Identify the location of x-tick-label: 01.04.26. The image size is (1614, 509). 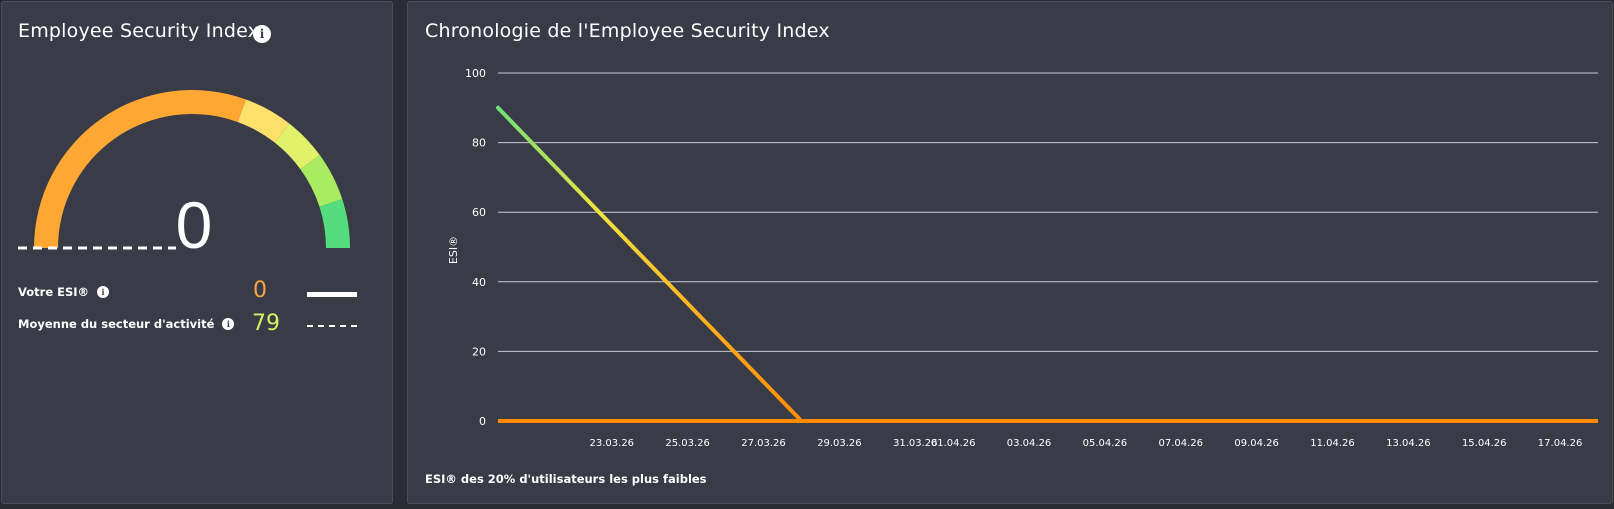
(953, 443).